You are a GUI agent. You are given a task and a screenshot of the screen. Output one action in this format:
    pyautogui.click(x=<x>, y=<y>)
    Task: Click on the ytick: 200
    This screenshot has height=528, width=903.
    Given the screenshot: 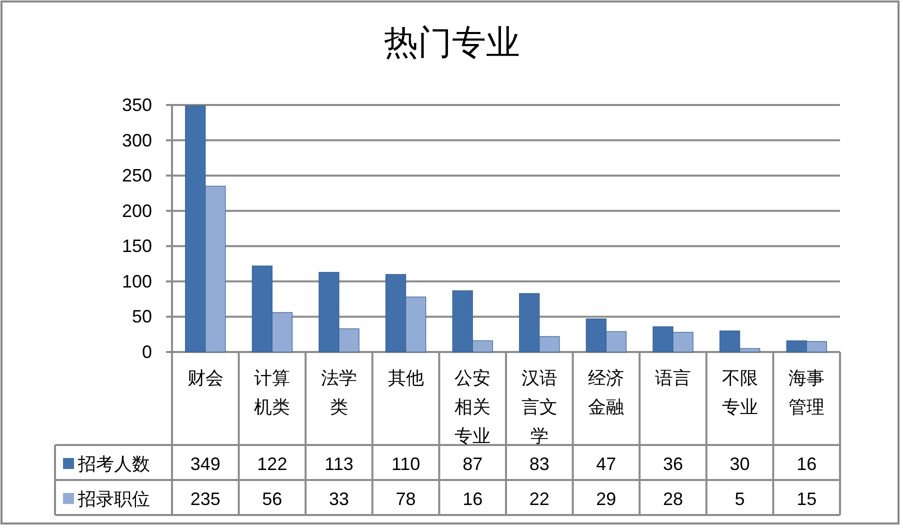 What is the action you would take?
    pyautogui.click(x=137, y=210)
    